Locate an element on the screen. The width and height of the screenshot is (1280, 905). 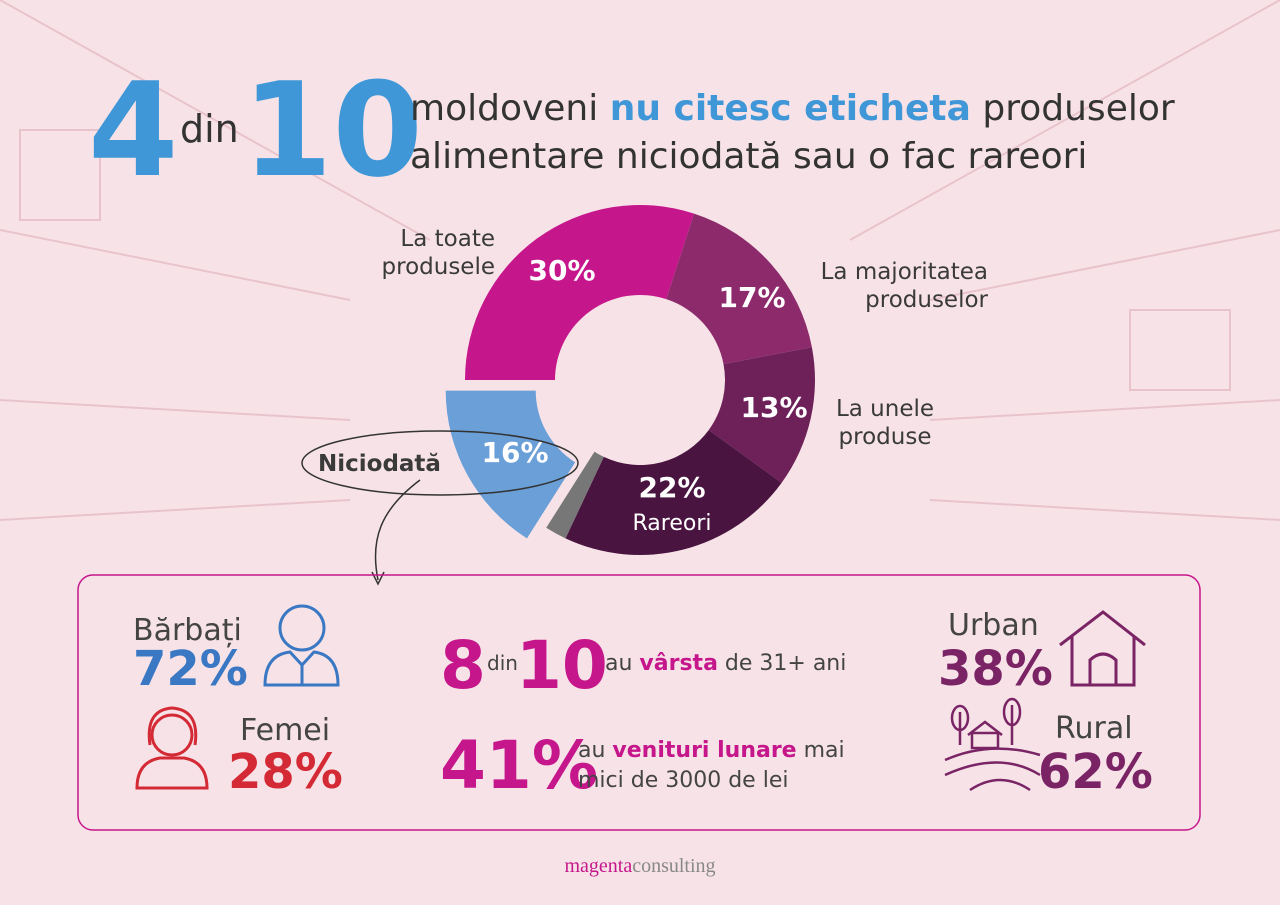
age-din: din is located at coordinates (502, 663).